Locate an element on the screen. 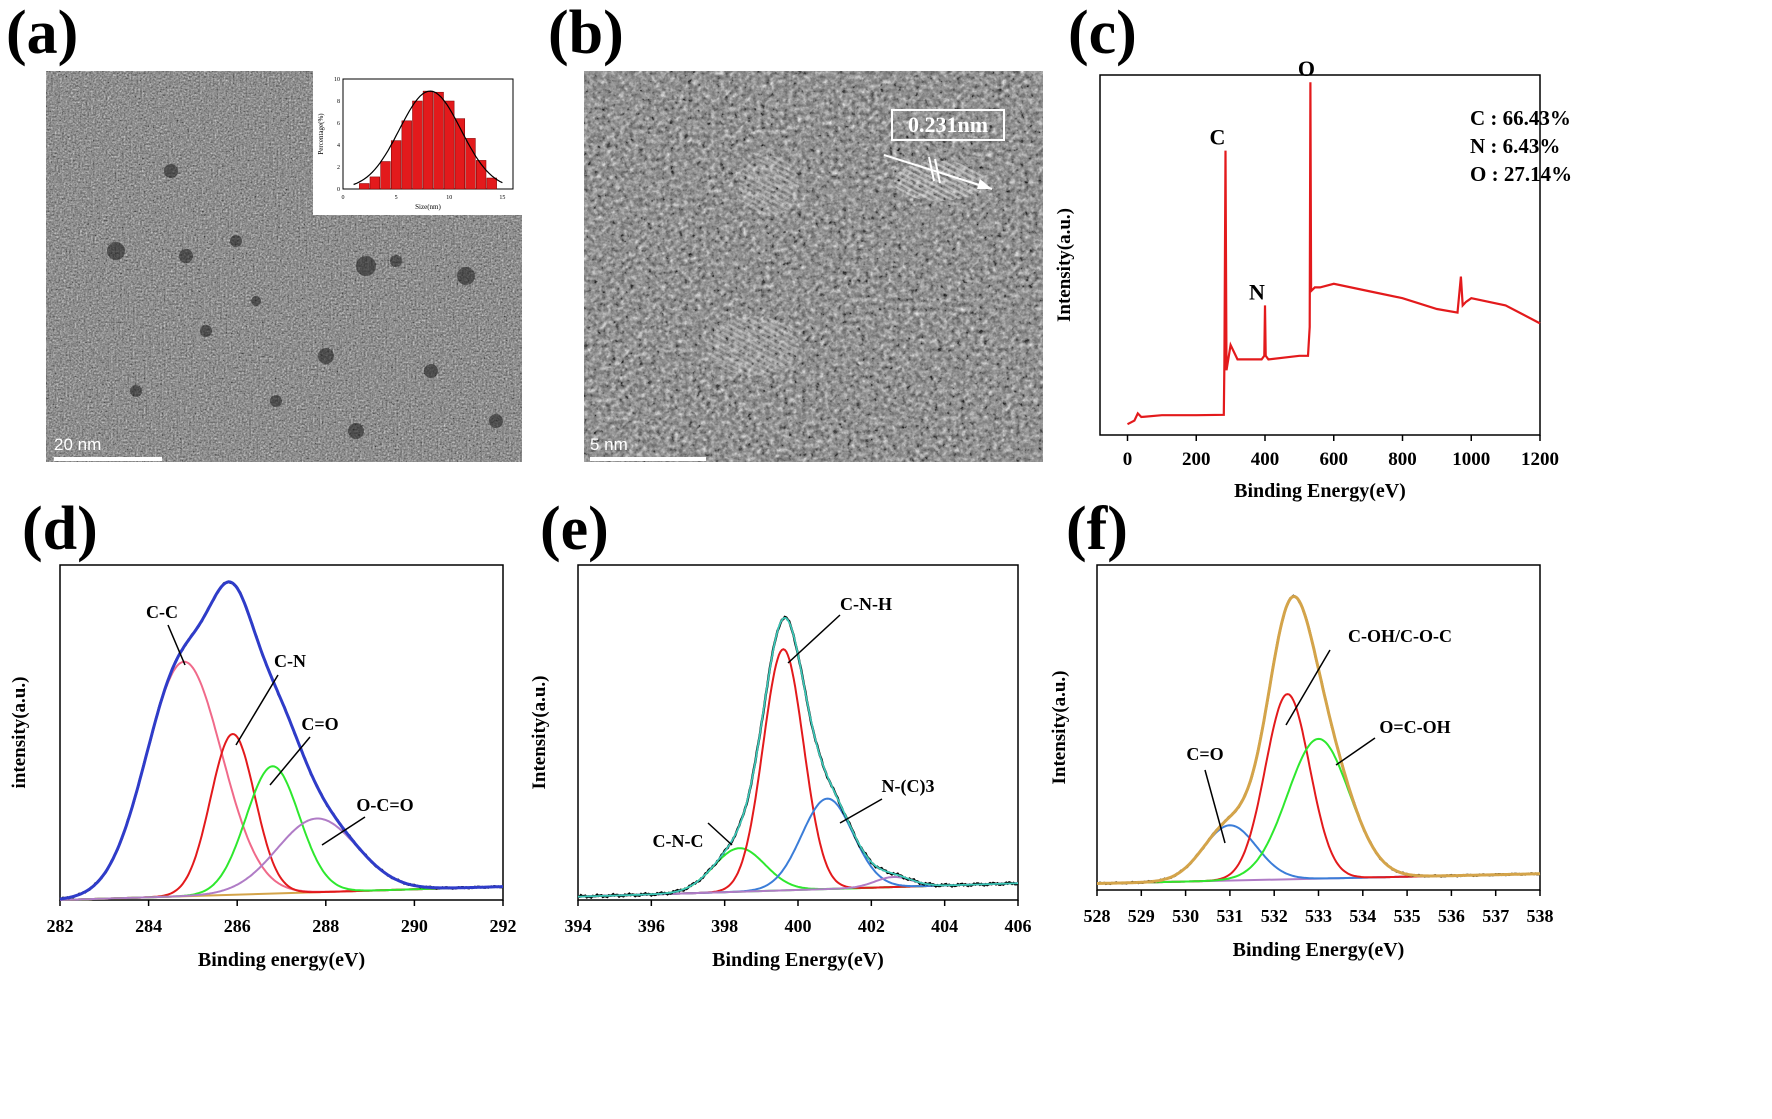  inset-y-tick: 10 is located at coordinates (337, 80).